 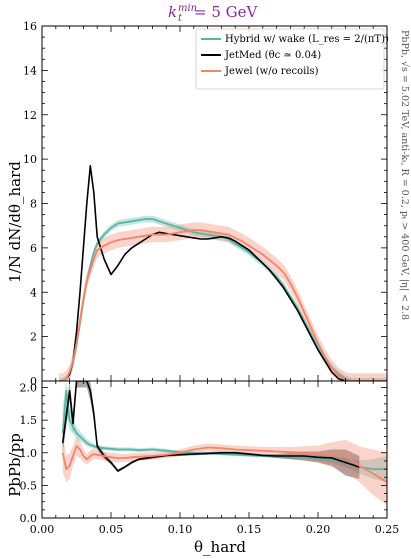 I want to click on top-ylabel: 1/N dN/dθ_hard, so click(x=15, y=222).